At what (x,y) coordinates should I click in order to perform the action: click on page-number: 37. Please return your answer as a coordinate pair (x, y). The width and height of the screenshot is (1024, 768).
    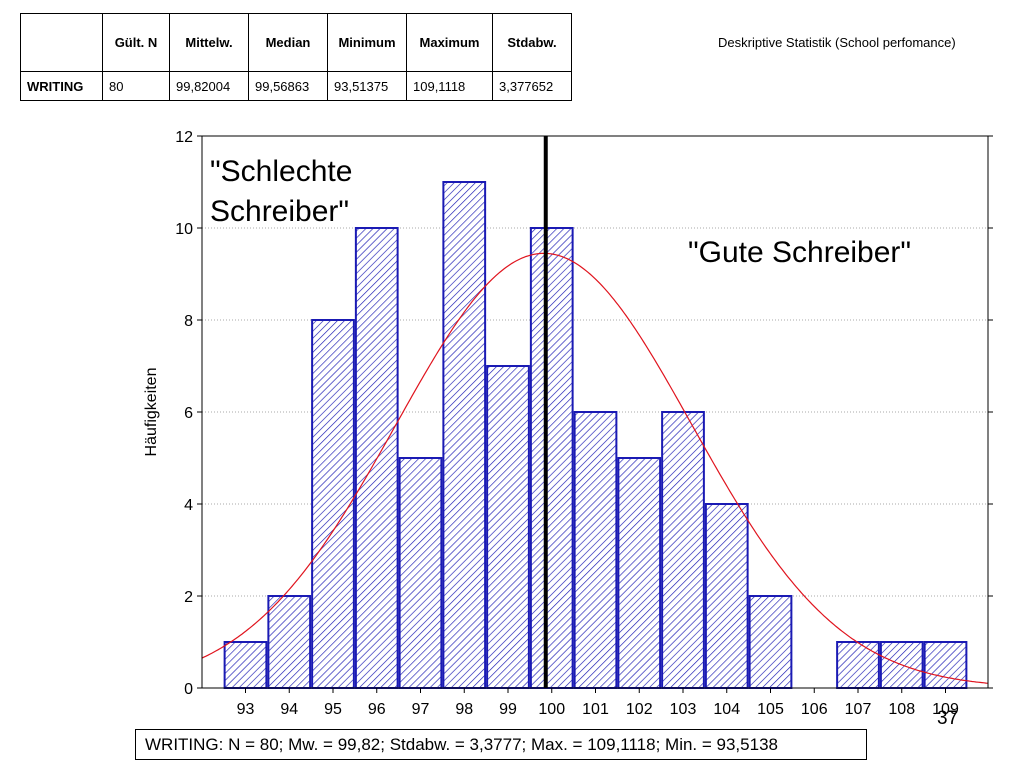
    Looking at the image, I should click on (948, 718).